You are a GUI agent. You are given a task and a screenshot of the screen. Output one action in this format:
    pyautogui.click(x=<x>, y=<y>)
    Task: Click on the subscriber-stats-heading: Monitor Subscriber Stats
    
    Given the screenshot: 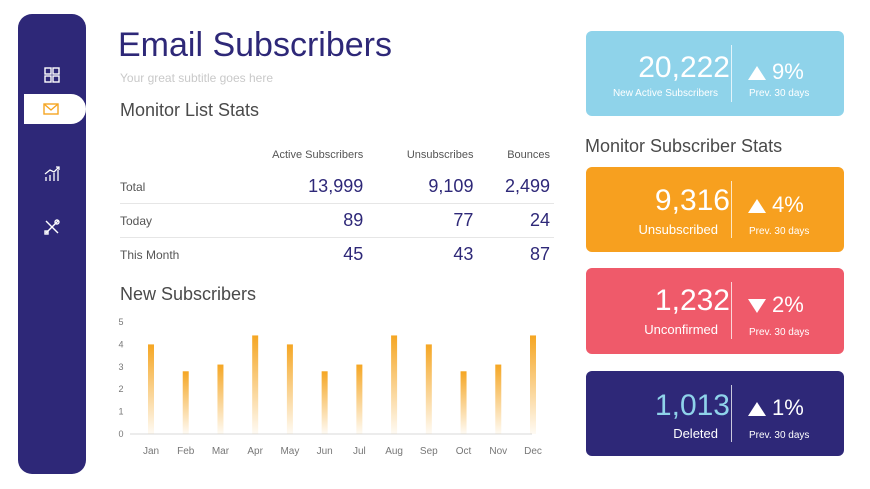 What is the action you would take?
    pyautogui.click(x=684, y=146)
    